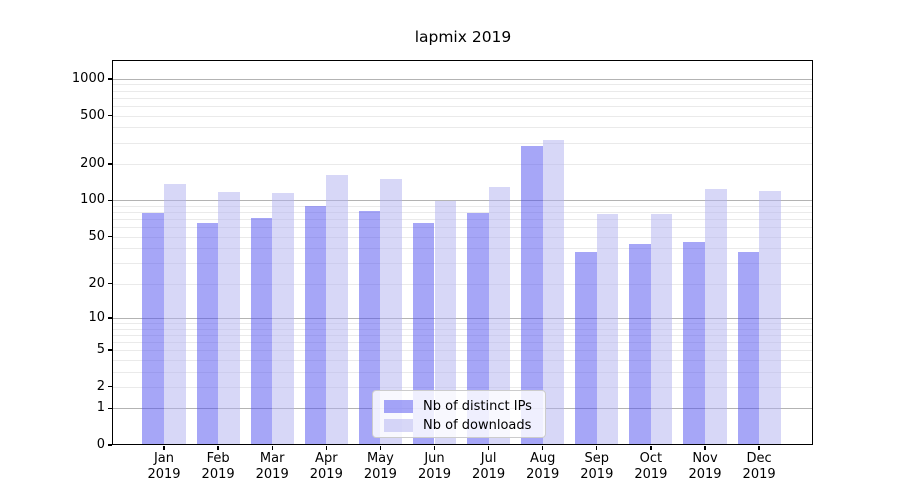 This screenshot has height=500, width=900. I want to click on x-tick-mark-mar, so click(272, 447).